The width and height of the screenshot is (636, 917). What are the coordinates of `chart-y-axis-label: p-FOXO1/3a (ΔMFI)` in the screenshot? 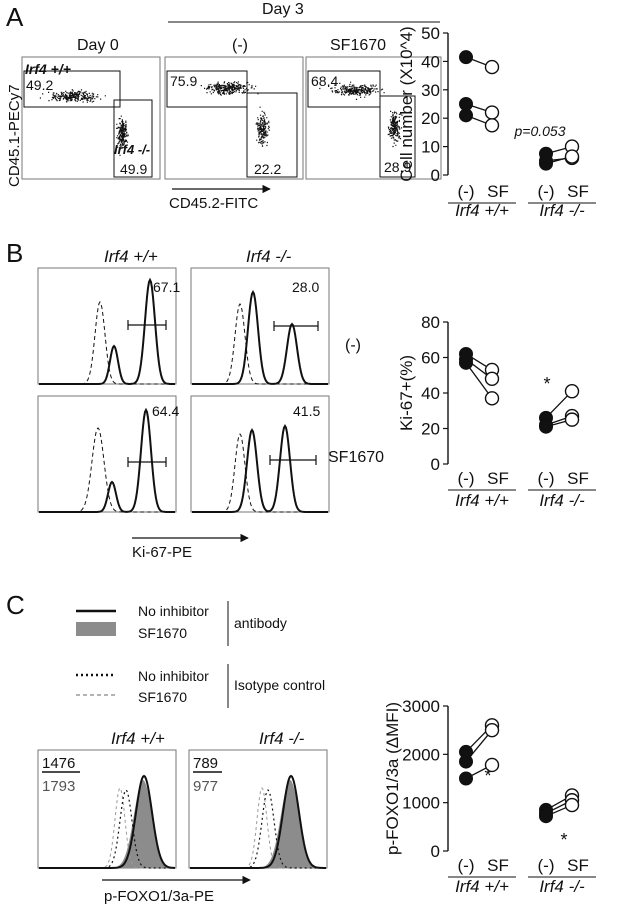 It's located at (392, 778).